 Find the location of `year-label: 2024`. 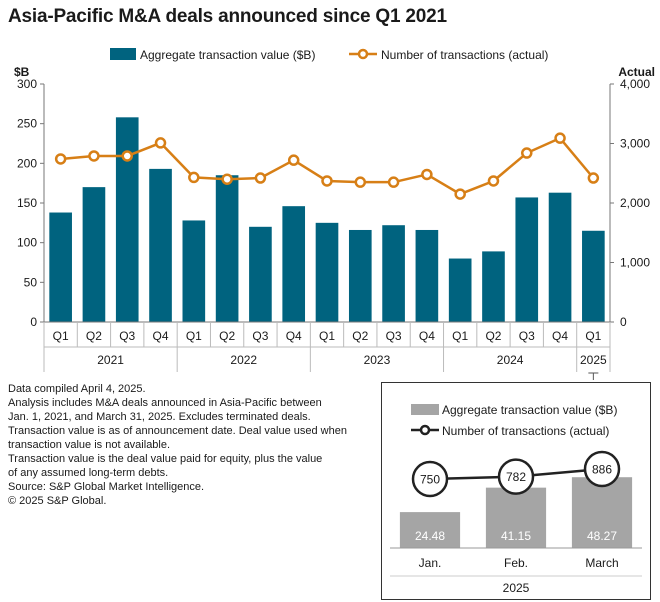

year-label: 2024 is located at coordinates (510, 360).